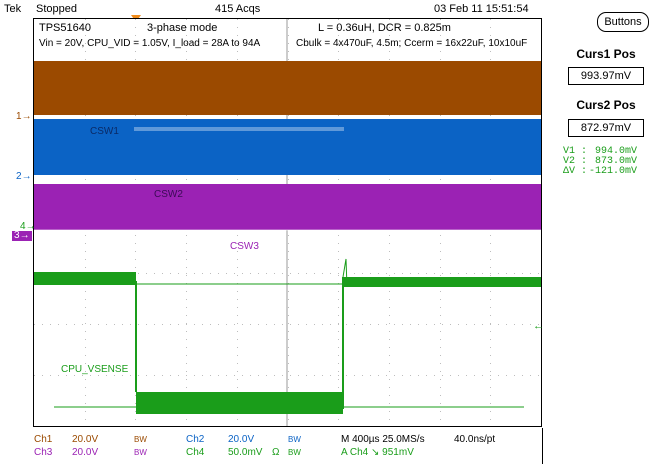  I want to click on ch4-name: Ch4, so click(195, 452).